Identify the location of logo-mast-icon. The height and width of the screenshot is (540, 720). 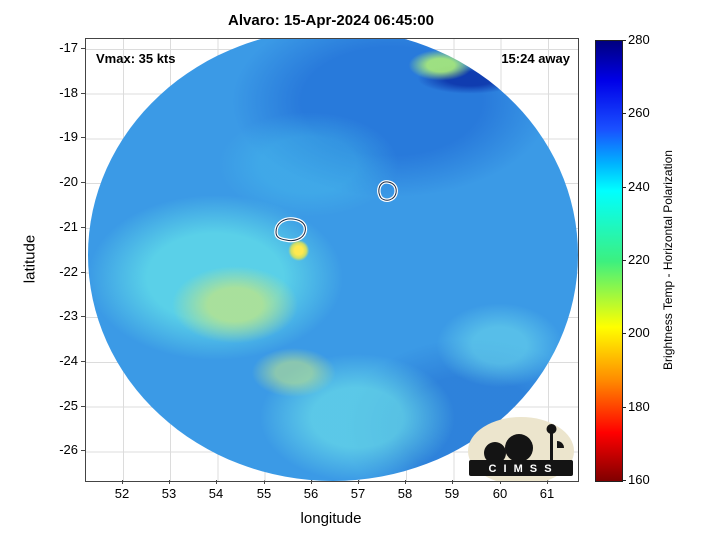
(551, 447).